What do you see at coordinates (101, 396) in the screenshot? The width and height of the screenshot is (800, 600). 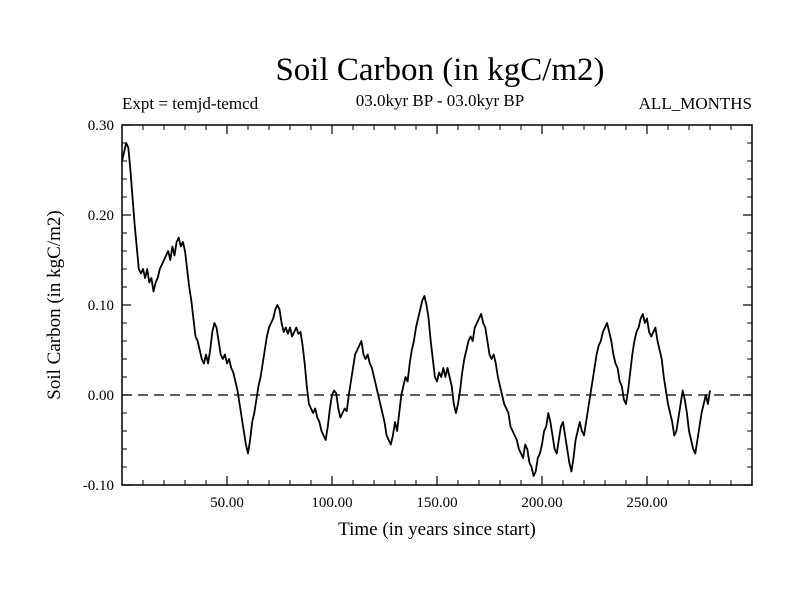 I see `y-tick-label: 0.00` at bounding box center [101, 396].